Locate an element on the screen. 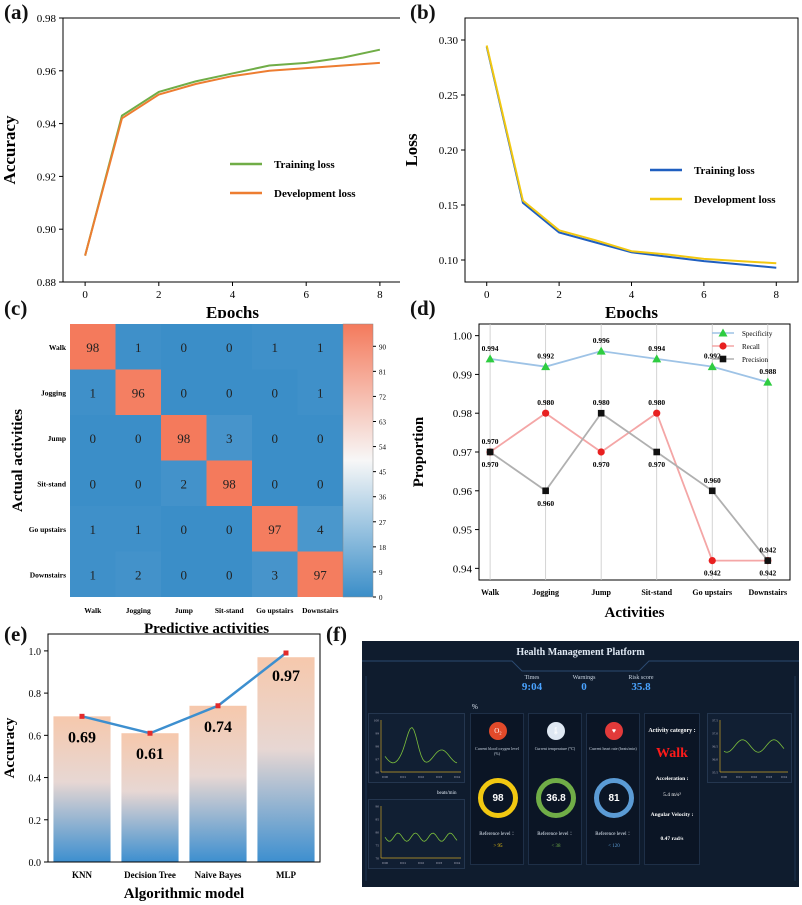 The height and width of the screenshot is (905, 802). reference-value: < 120 is located at coordinates (614, 846).